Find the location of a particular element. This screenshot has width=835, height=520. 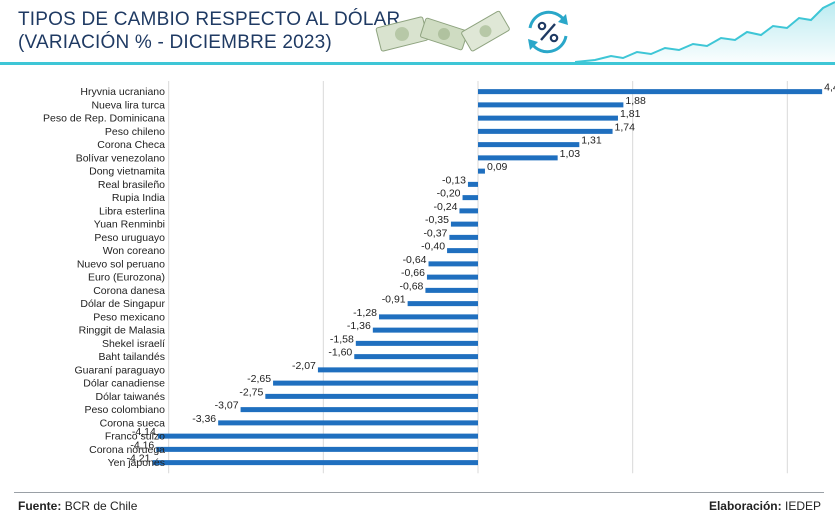

source-value: BCR de Chile is located at coordinates (101, 506).